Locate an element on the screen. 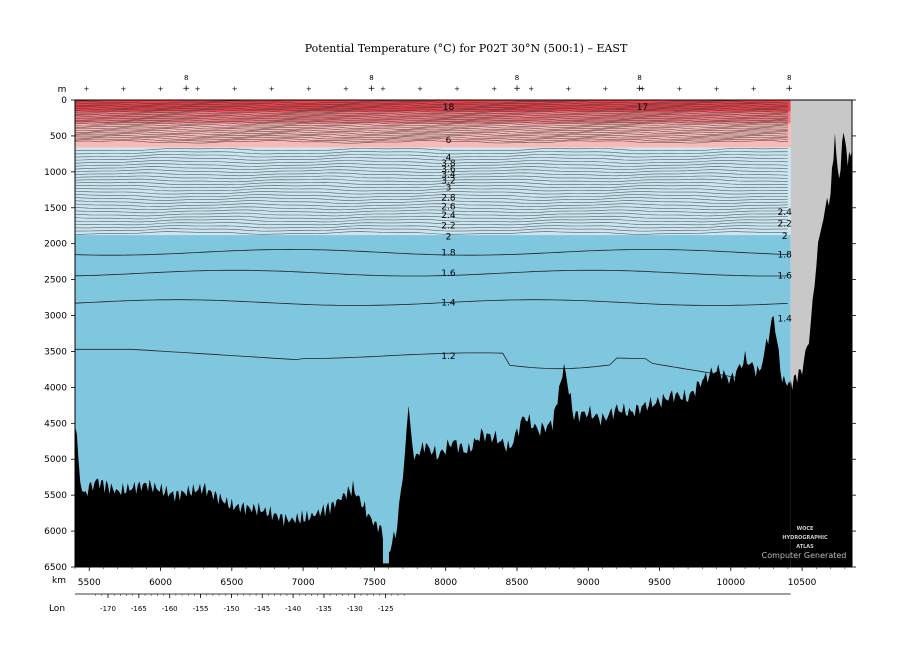 The height and width of the screenshot is (650, 900). depth-tick-label-8: 4000 is located at coordinates (55, 388).